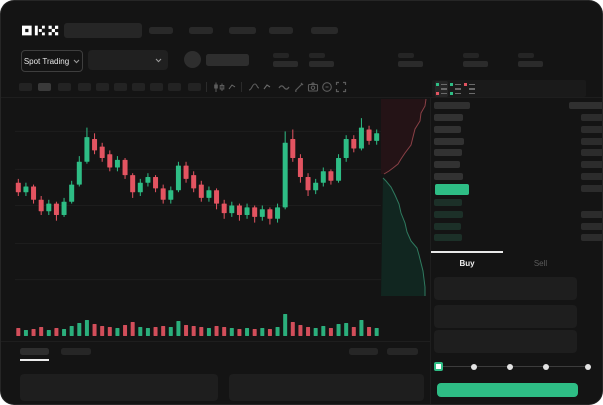 The image size is (603, 405). I want to click on search-input, so click(103, 30).